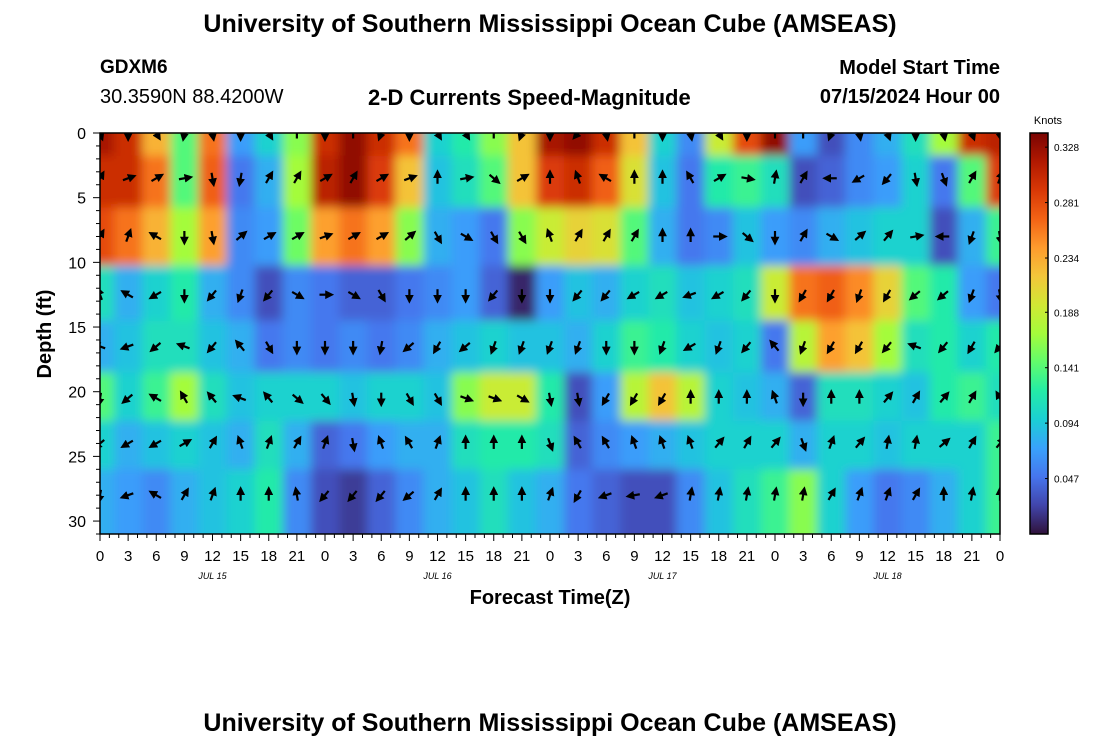 The image size is (1100, 750). I want to click on colorbar-tick-label: 0.234, so click(1066, 259).